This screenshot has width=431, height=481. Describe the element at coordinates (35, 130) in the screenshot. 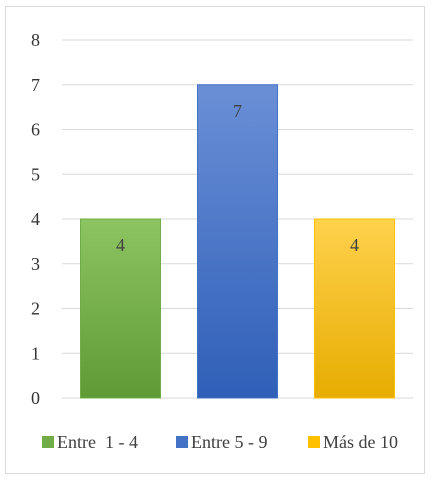

I see `y-tick-label-6: 6` at that location.